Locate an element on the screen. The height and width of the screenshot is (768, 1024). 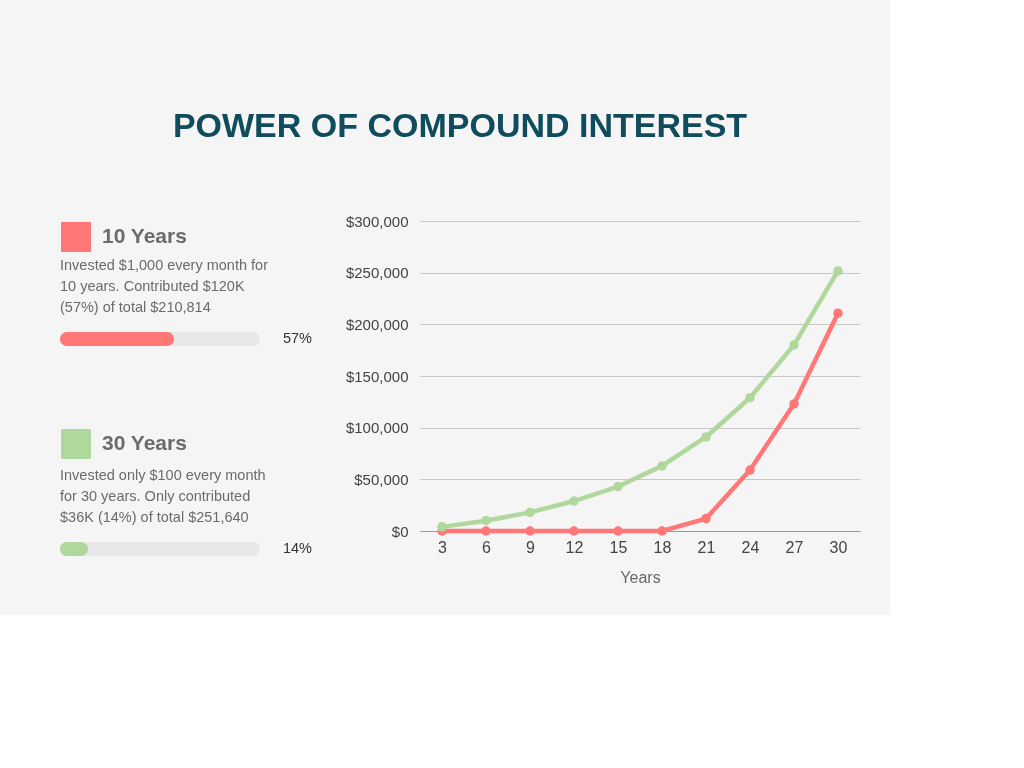
y-tick-label: $200,000 is located at coordinates (377, 324).